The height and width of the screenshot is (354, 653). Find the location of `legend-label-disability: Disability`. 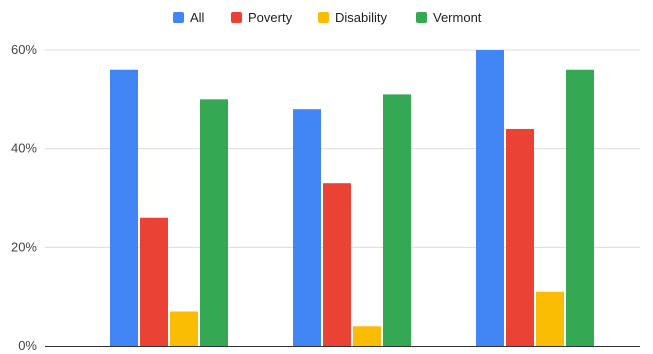

legend-label-disability: Disability is located at coordinates (361, 17).